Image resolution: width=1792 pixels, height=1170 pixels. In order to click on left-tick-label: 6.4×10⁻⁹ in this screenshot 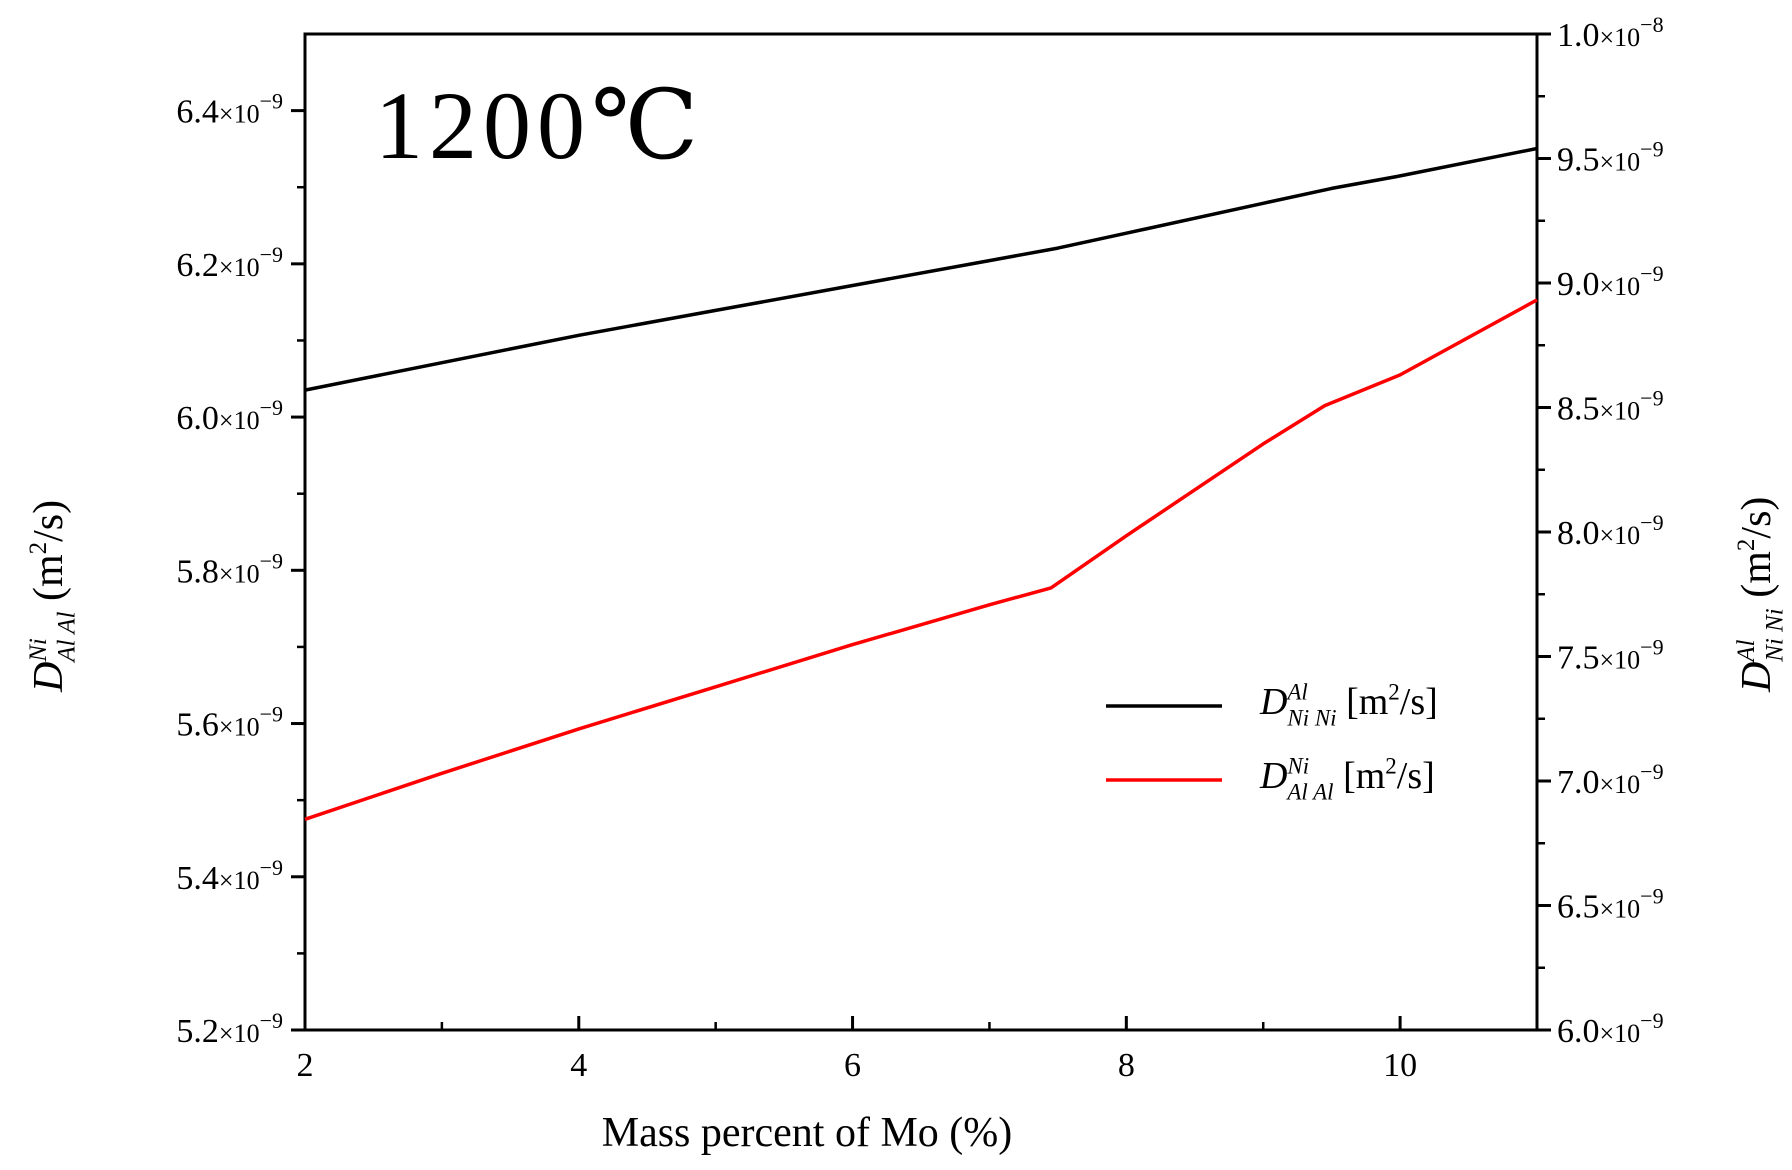, I will do `click(229, 110)`.